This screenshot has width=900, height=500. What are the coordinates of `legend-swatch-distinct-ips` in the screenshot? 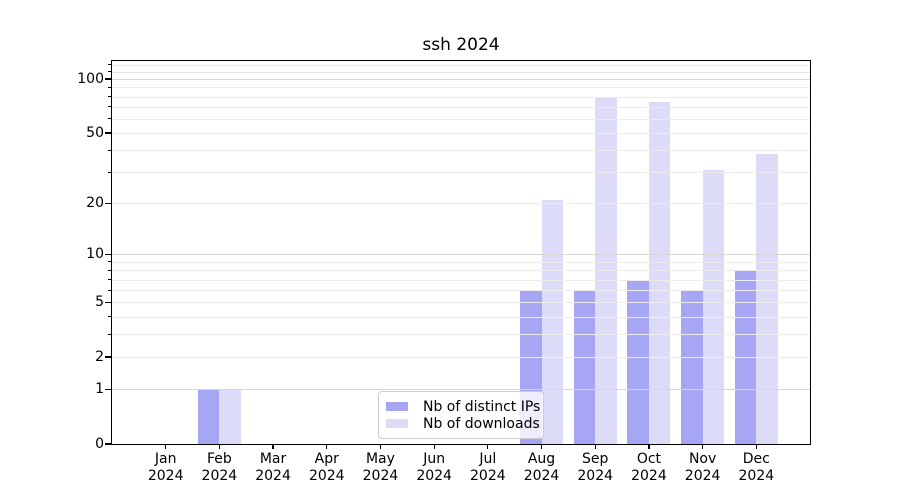 It's located at (397, 406).